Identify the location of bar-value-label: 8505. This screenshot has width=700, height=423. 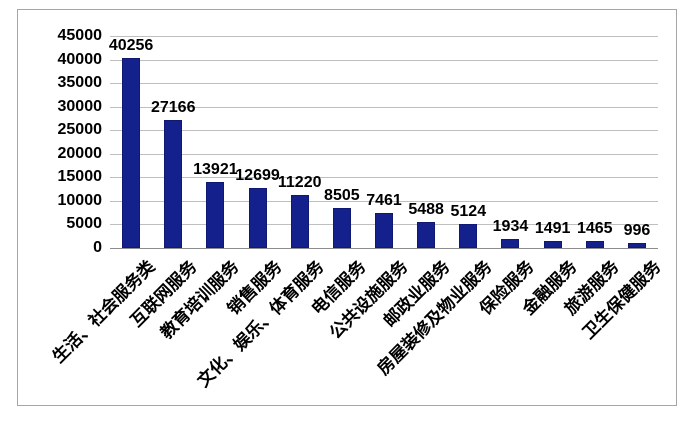
(342, 195).